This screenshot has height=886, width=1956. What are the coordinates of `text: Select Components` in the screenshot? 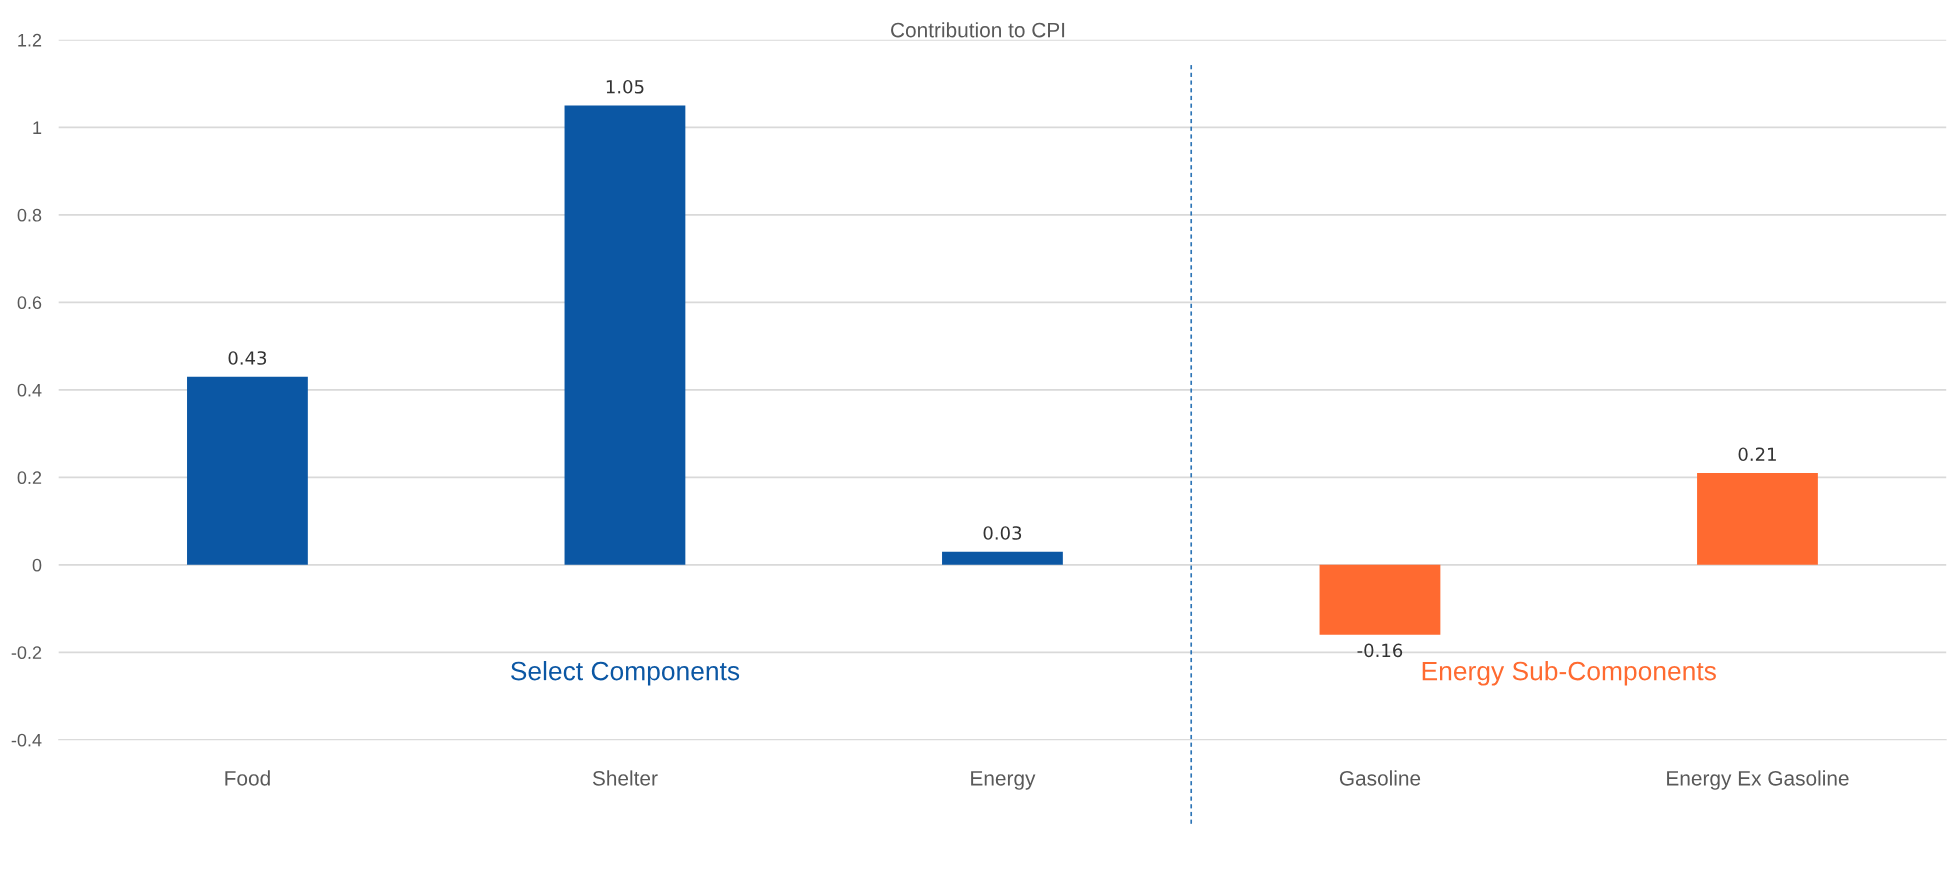 It's located at (625, 673).